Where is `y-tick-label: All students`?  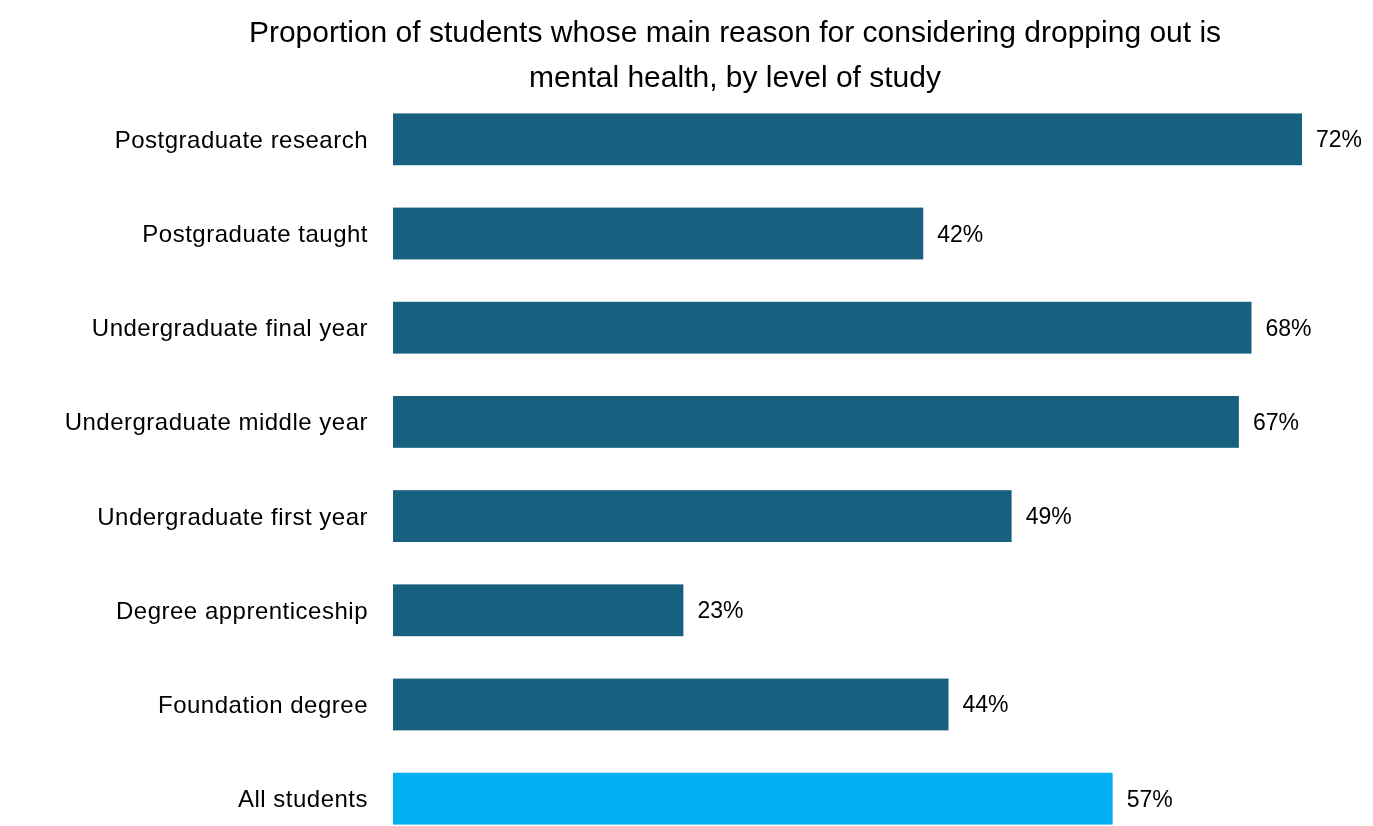
y-tick-label: All students is located at coordinates (302, 799).